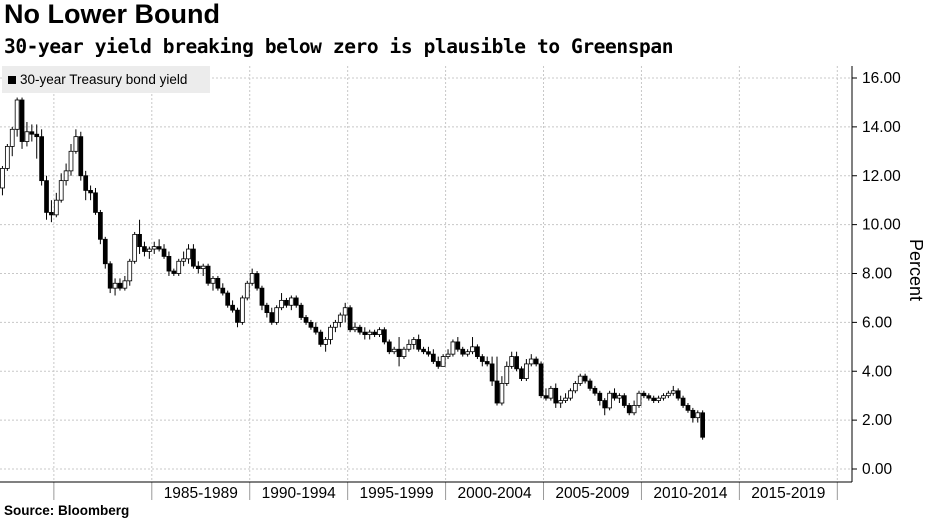 This screenshot has height=523, width=930. I want to click on x-tick-label: 1985-1989, so click(201, 493).